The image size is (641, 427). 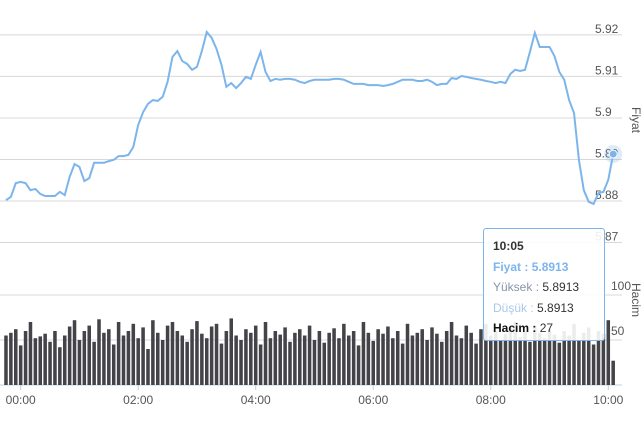 What do you see at coordinates (618, 331) in the screenshot?
I see `y2-tick-label: 50` at bounding box center [618, 331].